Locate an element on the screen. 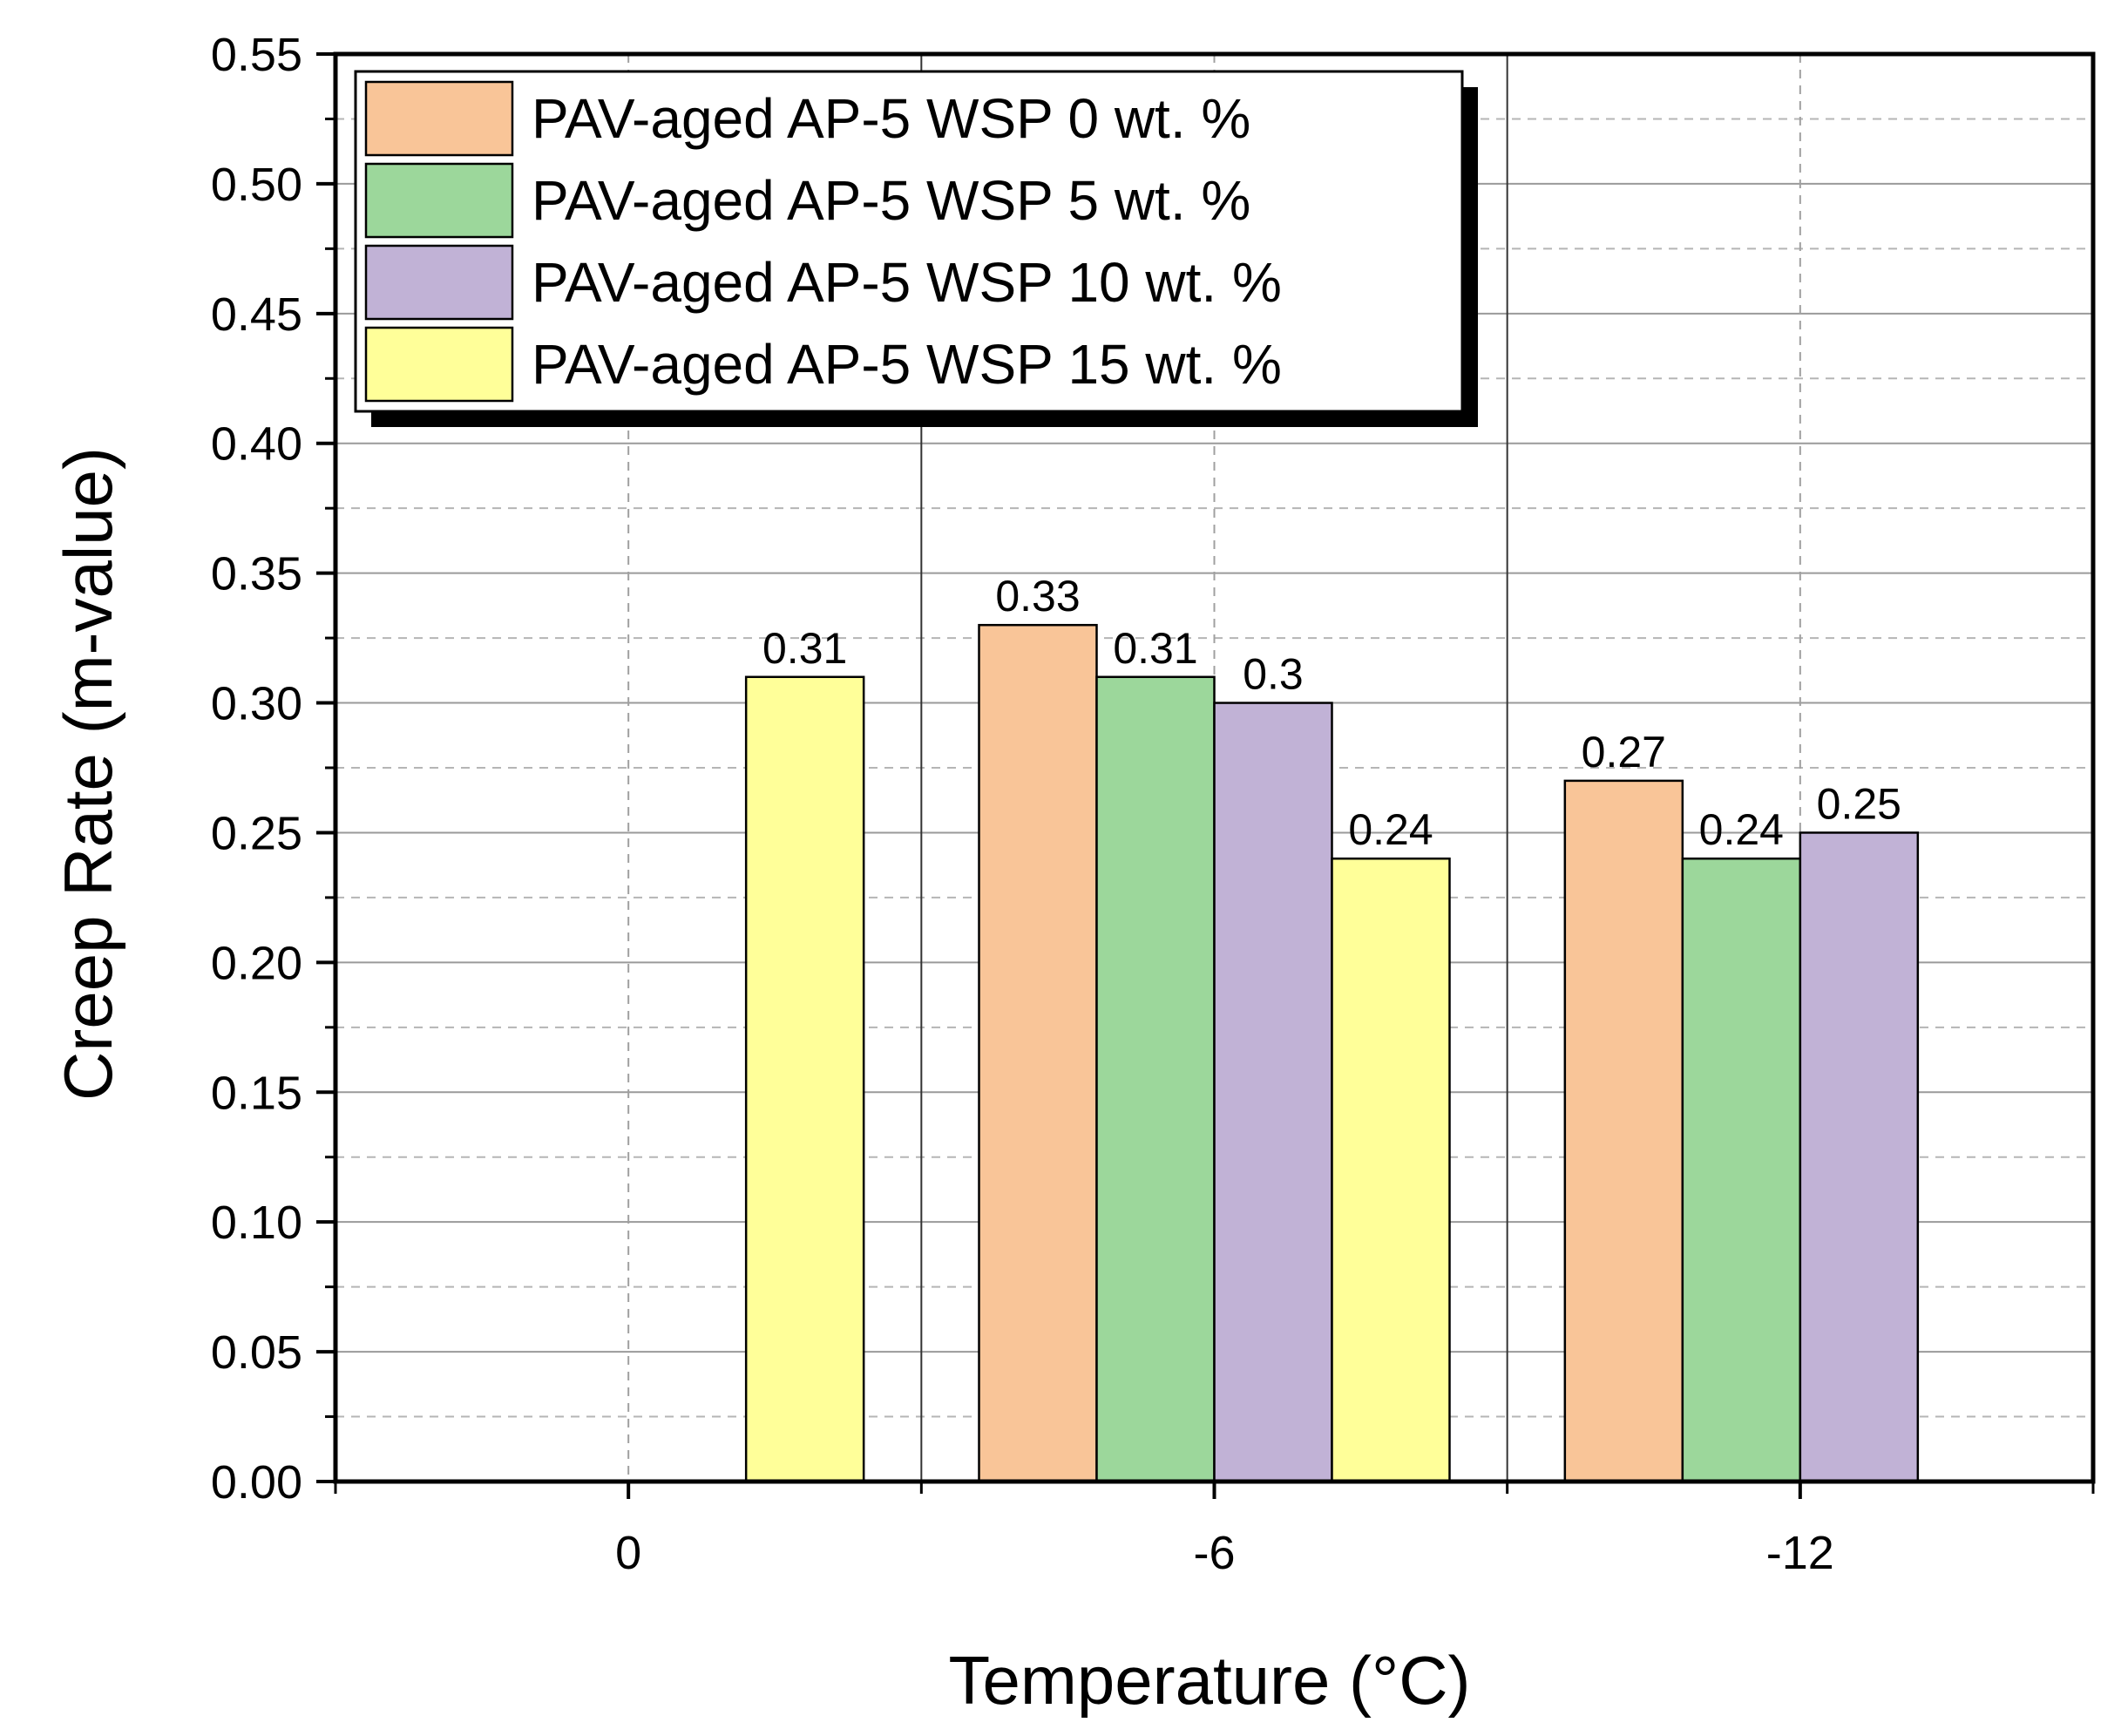  data-label: 0.25 is located at coordinates (1859, 803).